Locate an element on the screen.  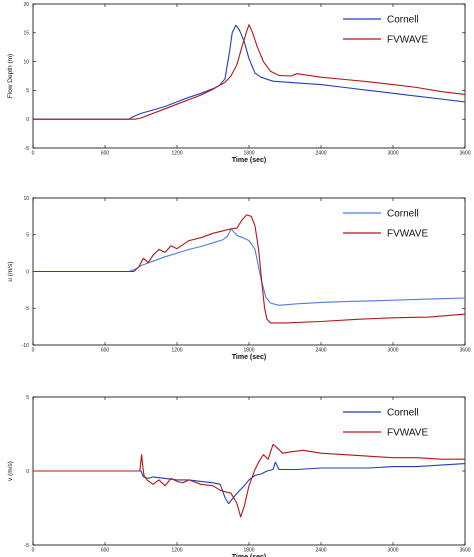
y-axis-label: Flow Depth (m) is located at coordinates (10, 76).